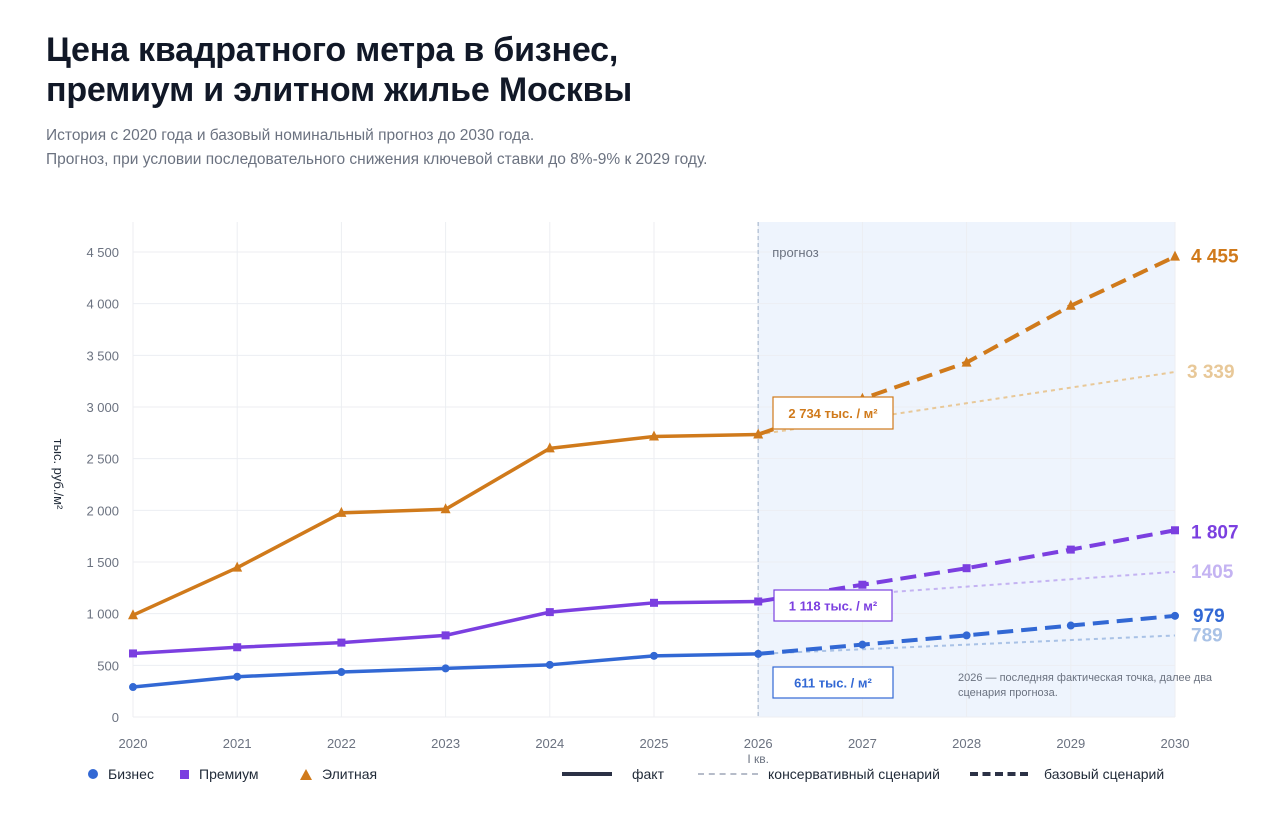  I want to click on conservative-end-label: 1405, so click(1212, 572).